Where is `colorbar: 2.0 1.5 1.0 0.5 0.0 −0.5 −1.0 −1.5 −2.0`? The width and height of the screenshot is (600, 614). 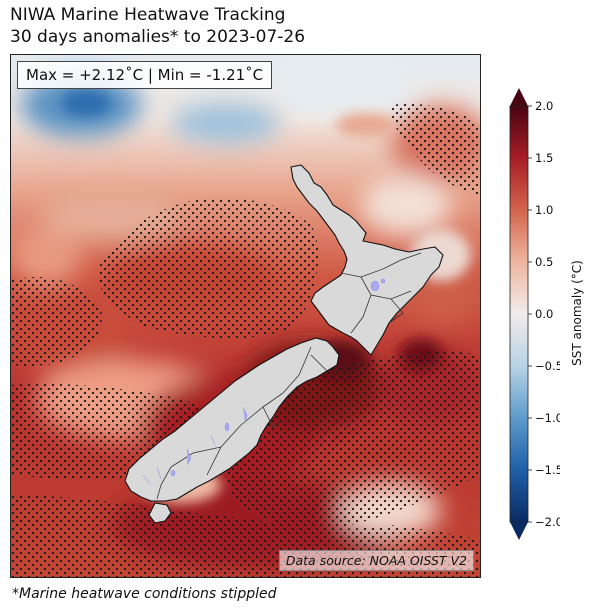 colorbar: 2.0 1.5 1.0 0.5 0.0 −0.5 −1.0 −1.5 −2.0 is located at coordinates (534, 314).